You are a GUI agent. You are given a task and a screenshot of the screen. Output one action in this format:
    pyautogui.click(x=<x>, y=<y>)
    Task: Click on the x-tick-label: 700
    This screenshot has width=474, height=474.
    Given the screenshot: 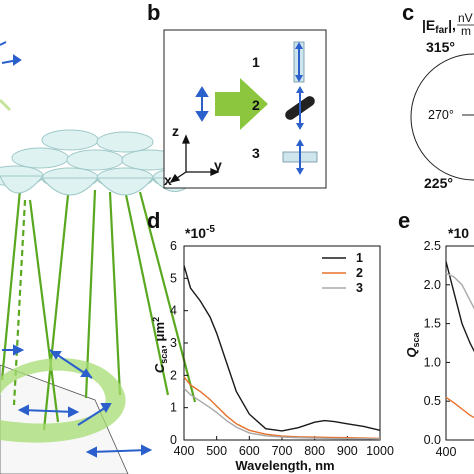 What is the action you would take?
    pyautogui.click(x=282, y=451)
    